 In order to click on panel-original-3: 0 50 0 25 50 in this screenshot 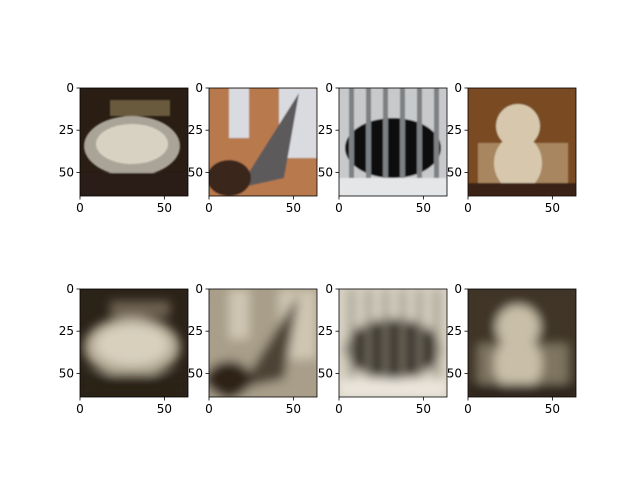, I will do `click(383, 148)`.